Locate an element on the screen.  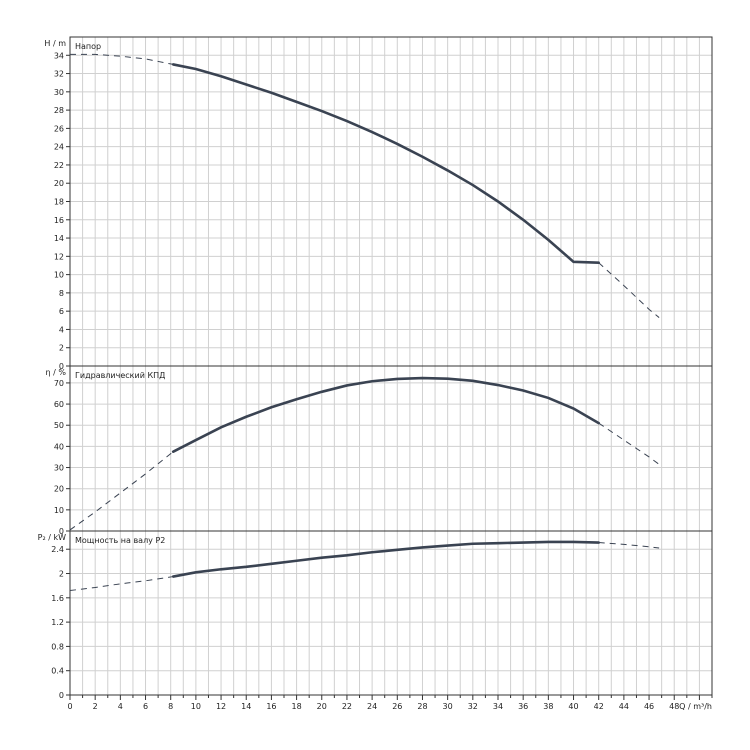
panel-title: Мощность на валу P2 is located at coordinates (120, 540).